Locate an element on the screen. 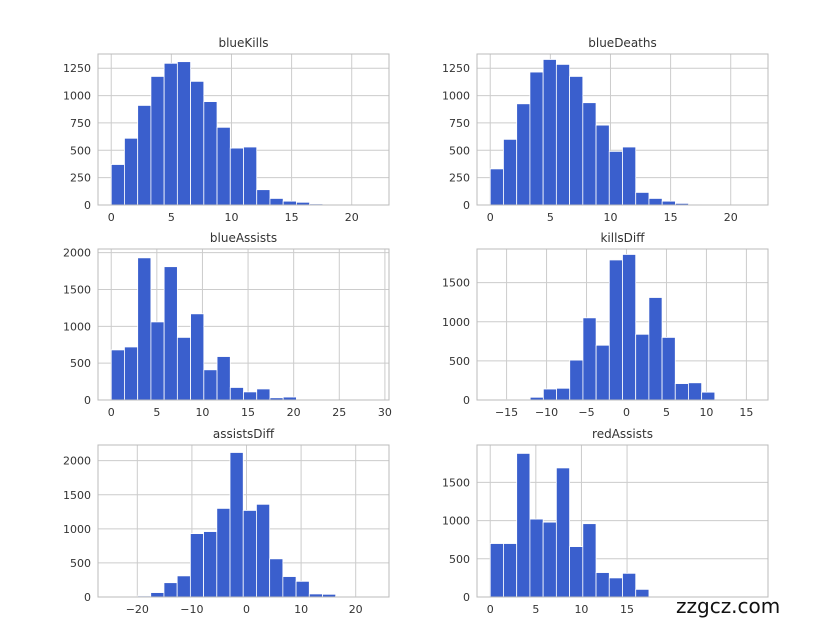 This screenshot has height=621, width=815. x-tick-label: −15 is located at coordinates (506, 412).